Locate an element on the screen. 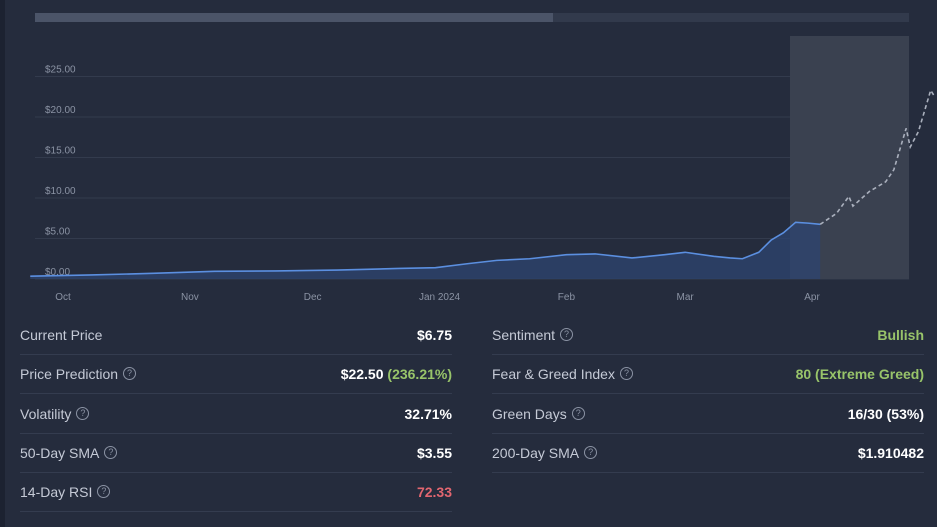 The width and height of the screenshot is (937, 527). y-tick-label: $20.00 is located at coordinates (60, 110).